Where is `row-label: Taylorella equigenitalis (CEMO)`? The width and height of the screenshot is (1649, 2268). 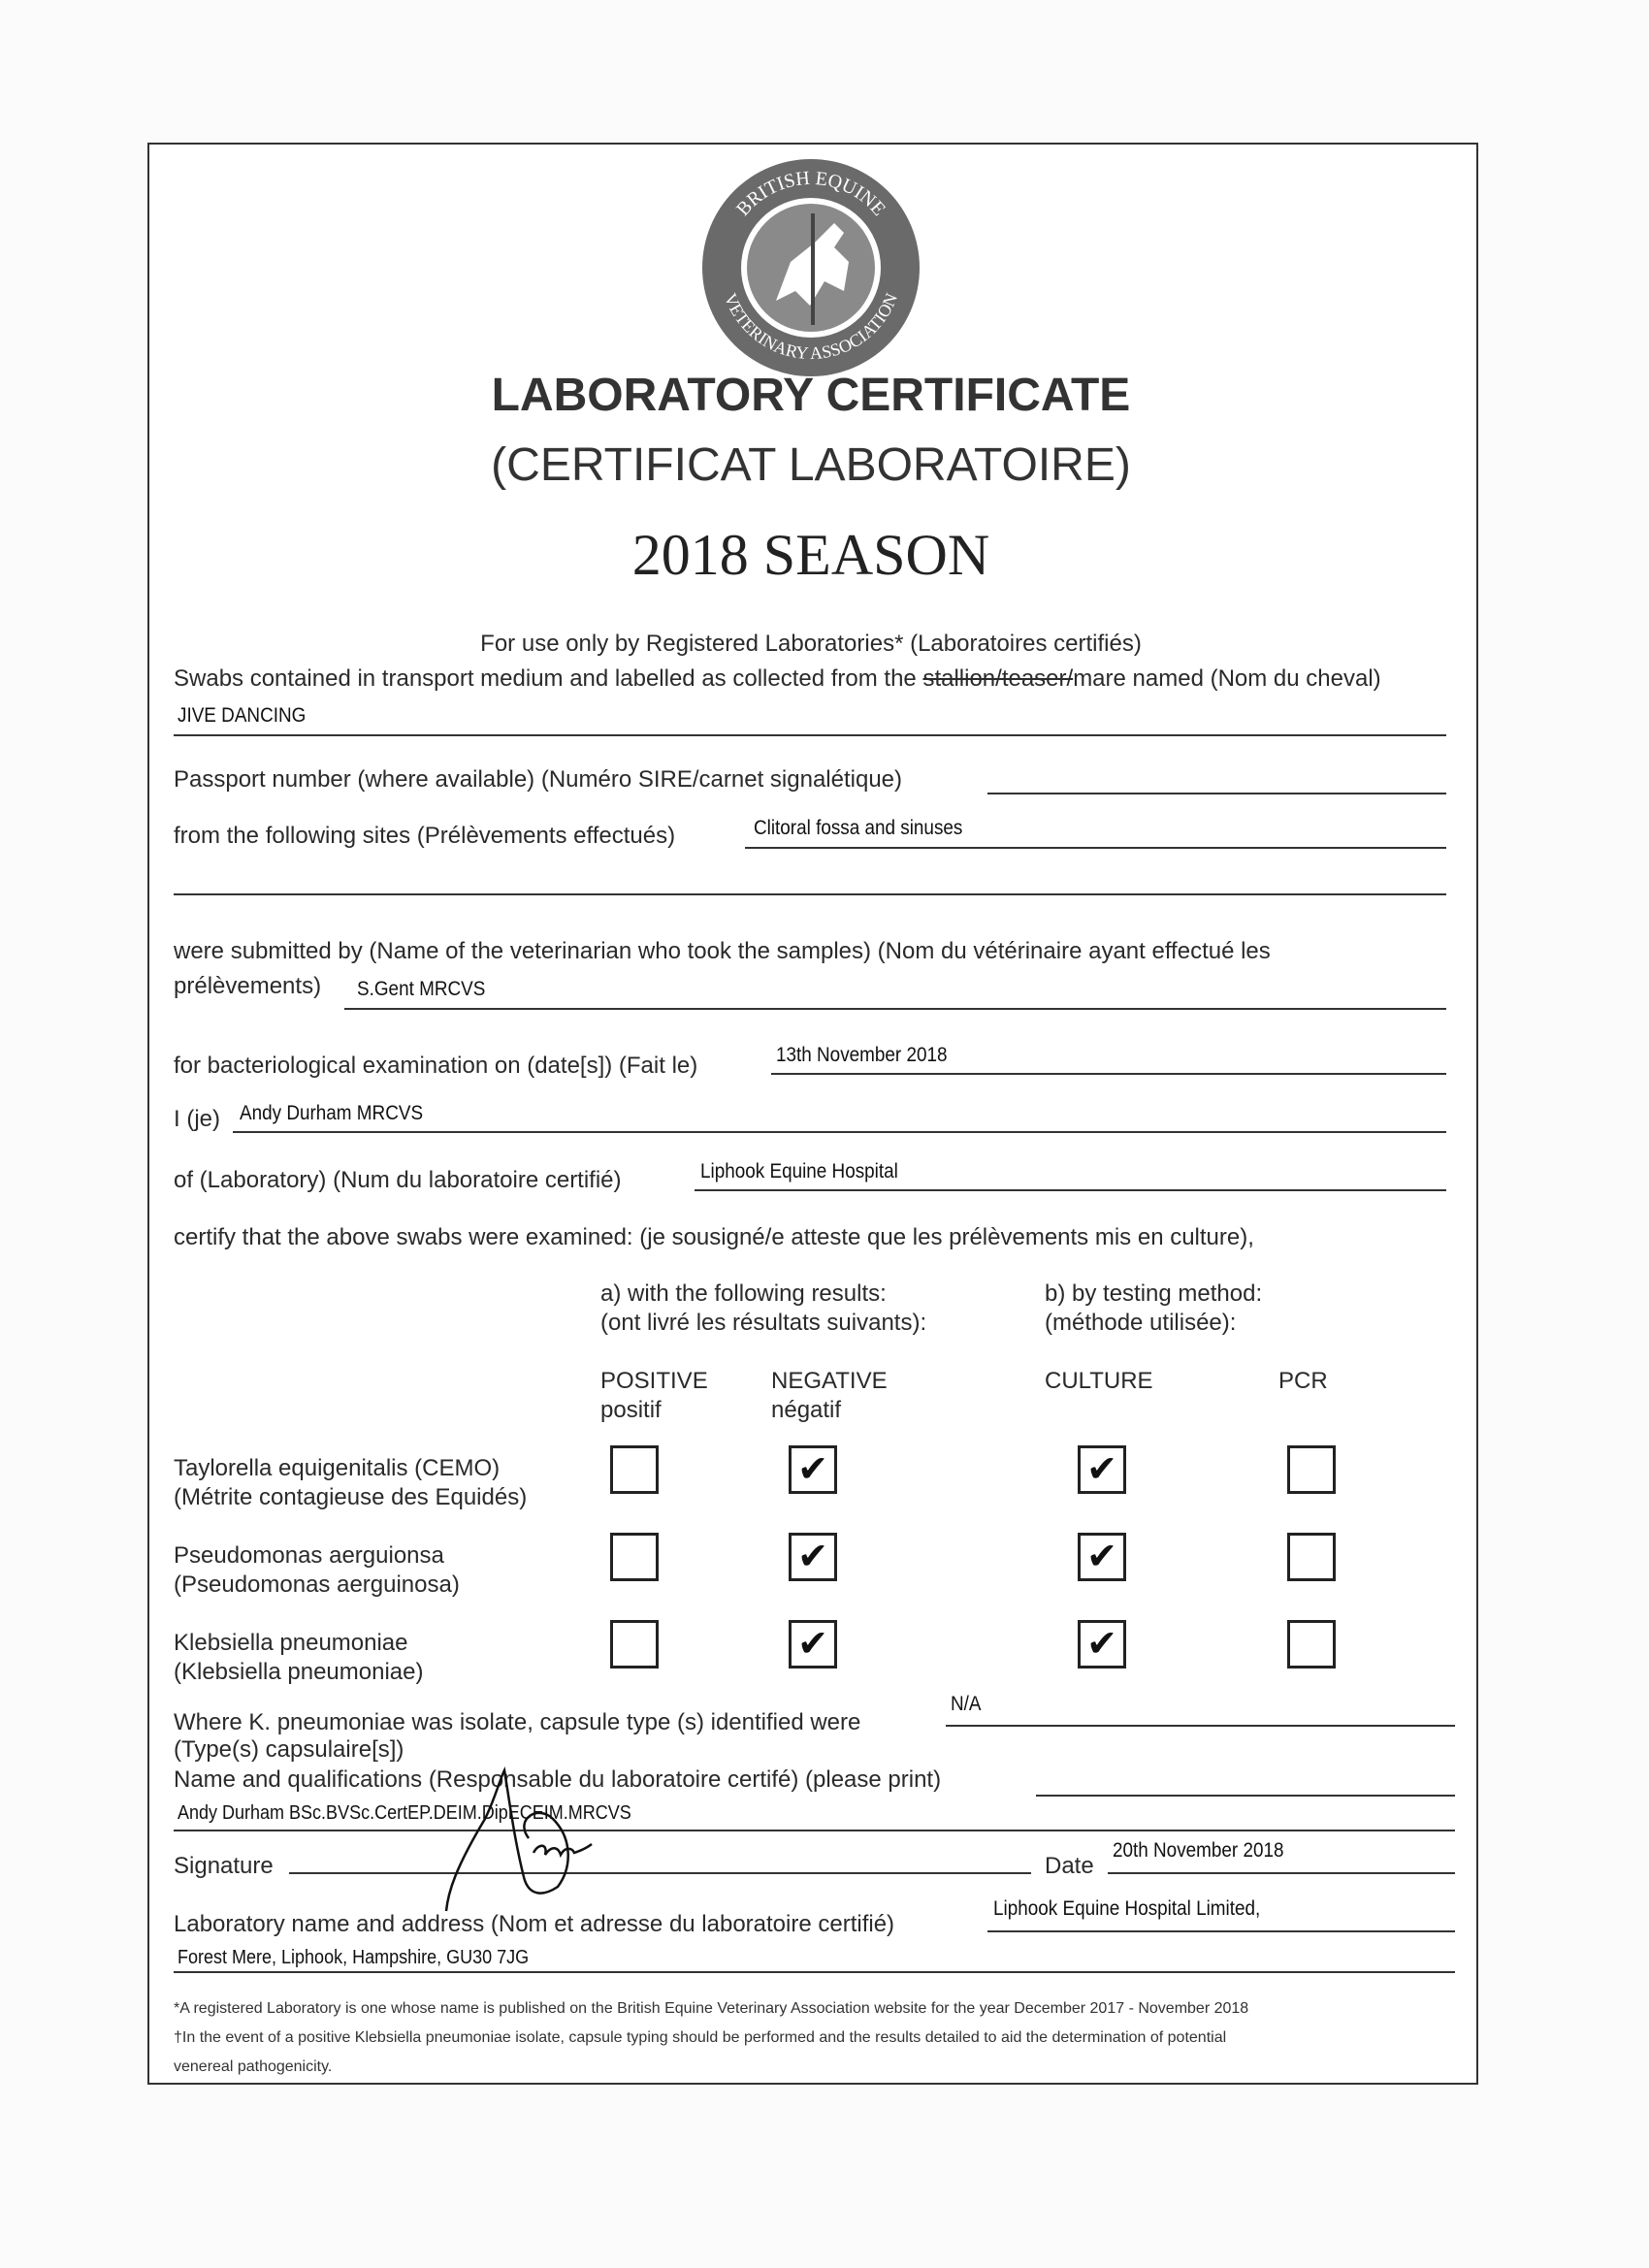 row-label: Taylorella equigenitalis (CEMO) is located at coordinates (337, 1468).